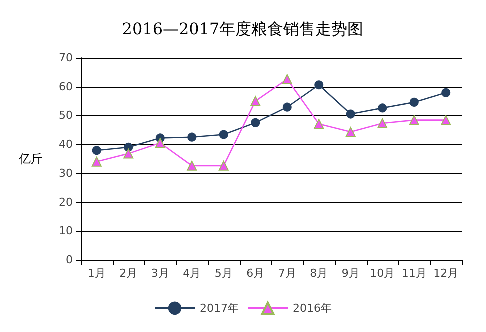 This screenshot has height=332, width=486. Describe the element at coordinates (383, 273) in the screenshot. I see `x-tick-label: 10月` at that location.